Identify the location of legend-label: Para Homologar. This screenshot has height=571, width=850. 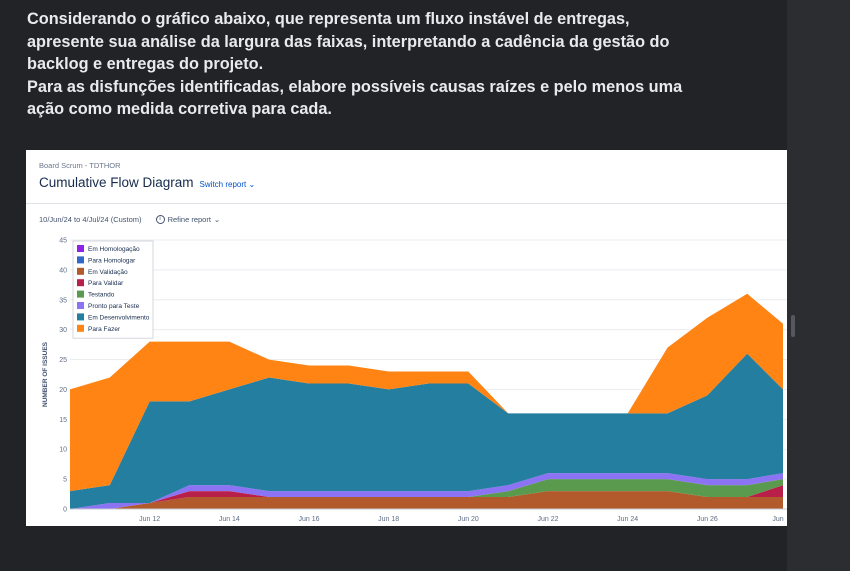
(112, 260).